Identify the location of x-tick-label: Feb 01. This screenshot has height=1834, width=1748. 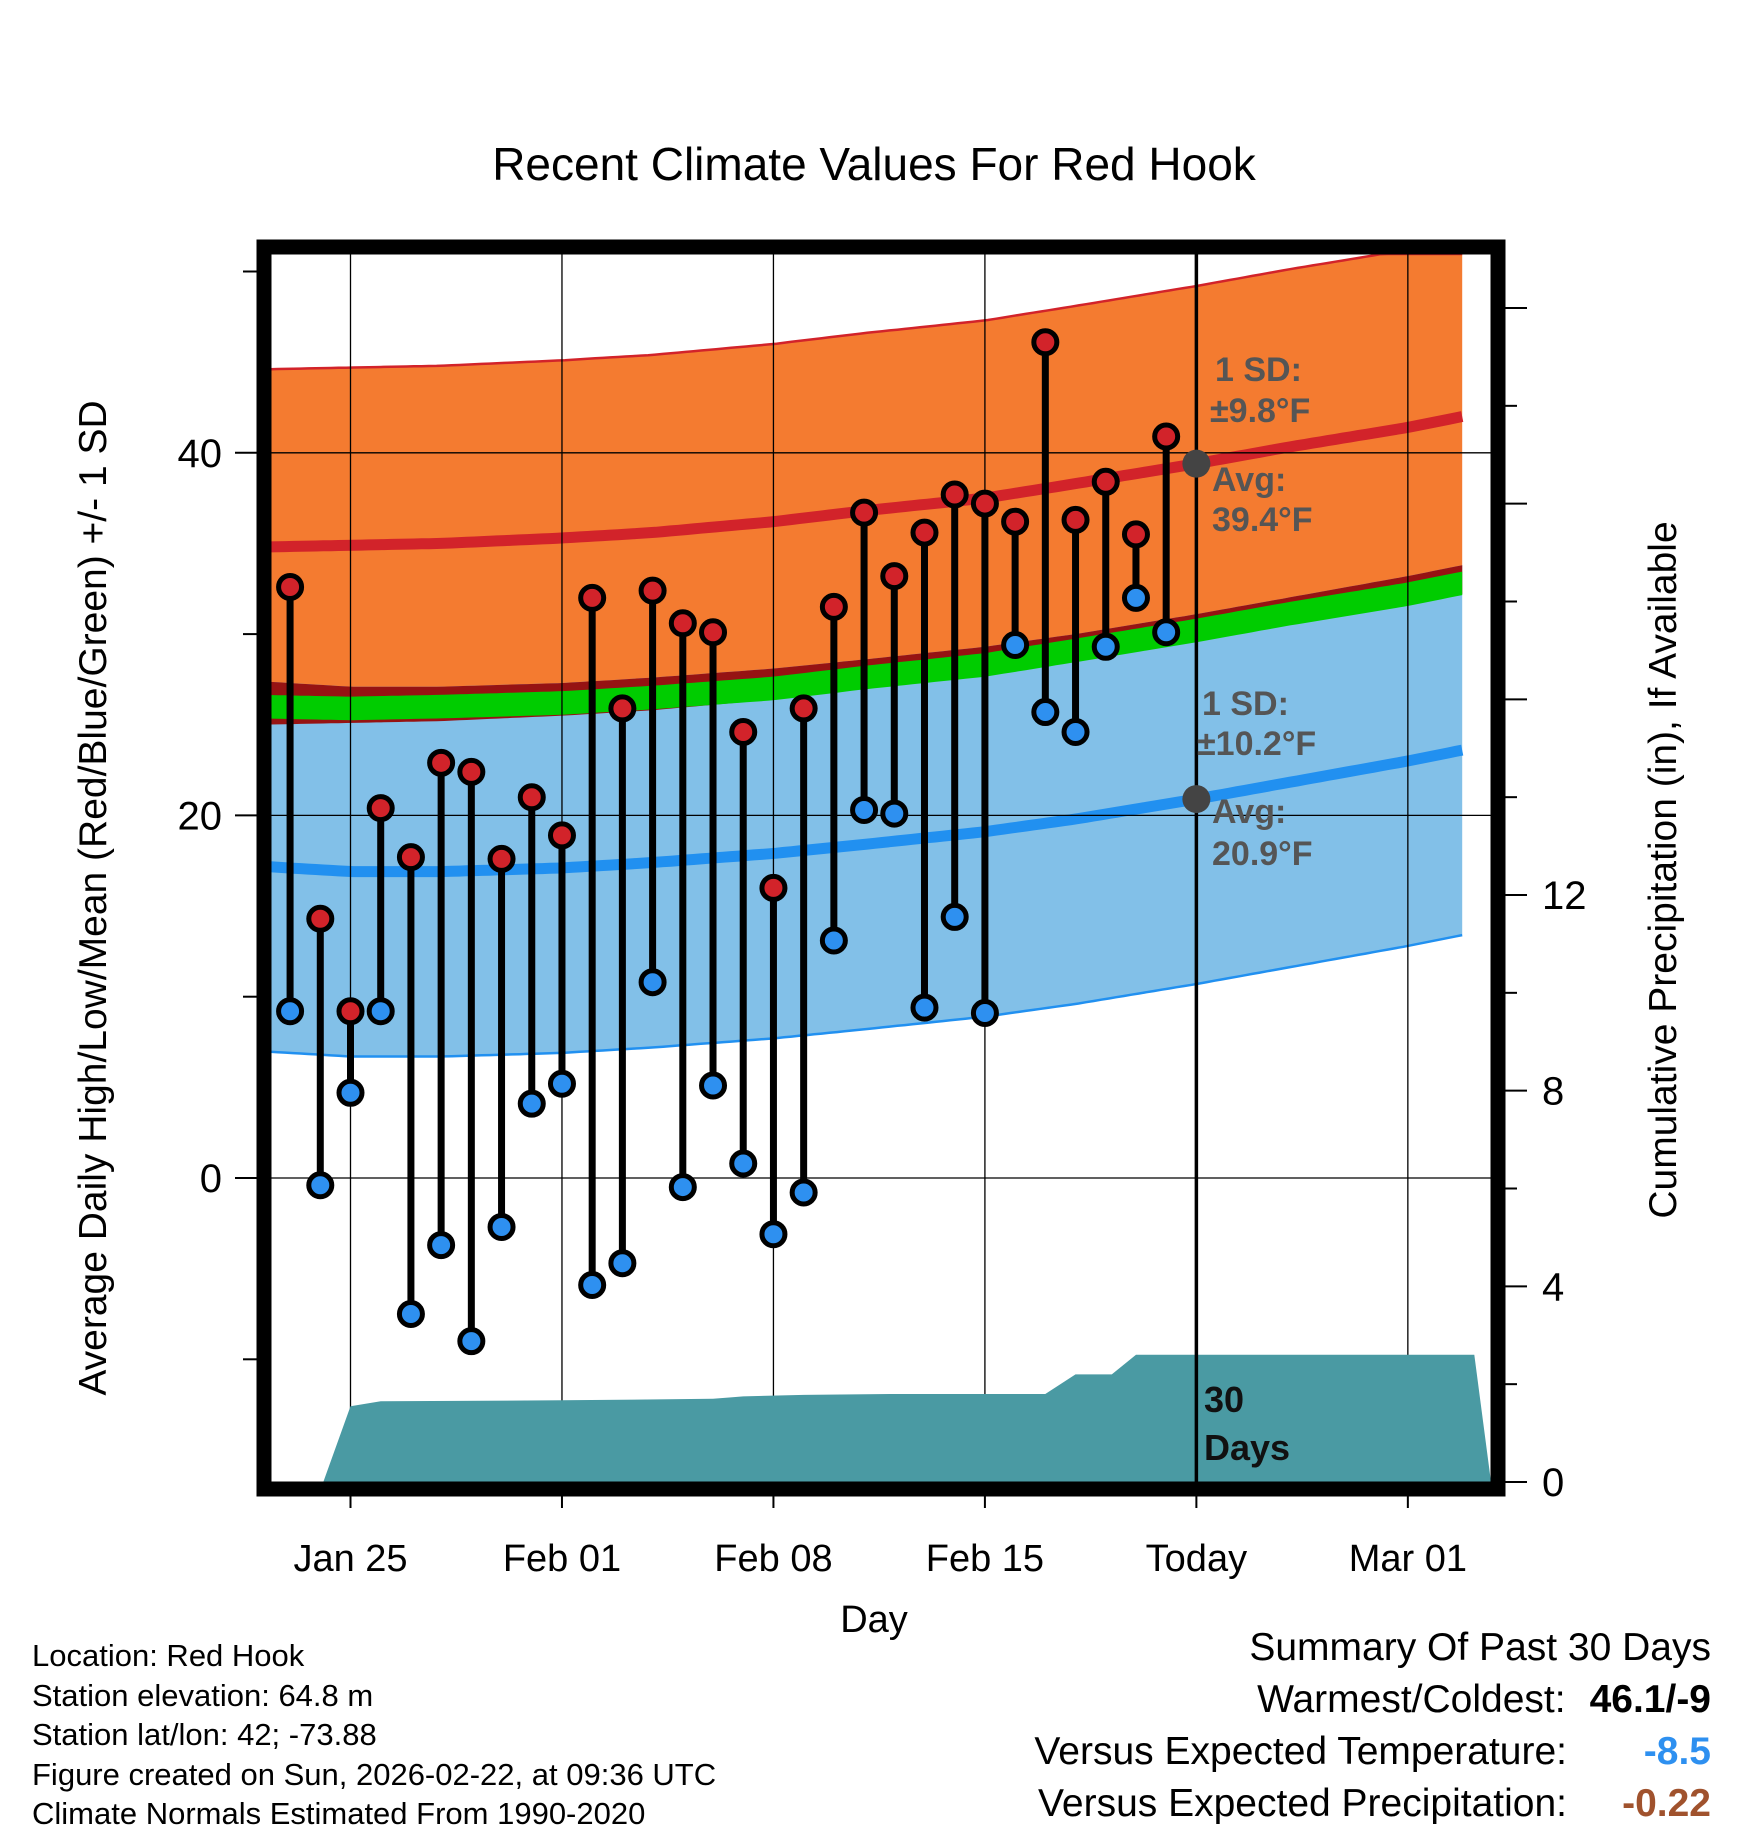
(562, 1559).